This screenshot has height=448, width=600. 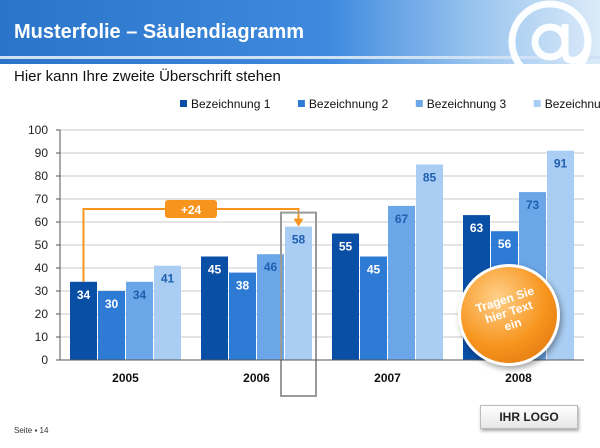 What do you see at coordinates (346, 247) in the screenshot?
I see `data-label: 55` at bounding box center [346, 247].